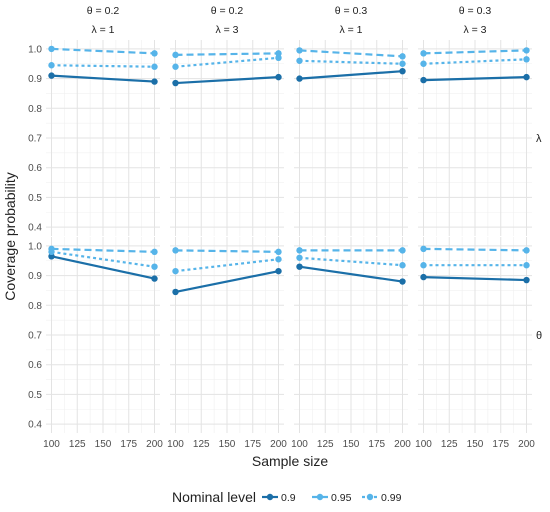  Describe the element at coordinates (35, 109) in the screenshot. I see `y-tick-label: 0.8` at that location.